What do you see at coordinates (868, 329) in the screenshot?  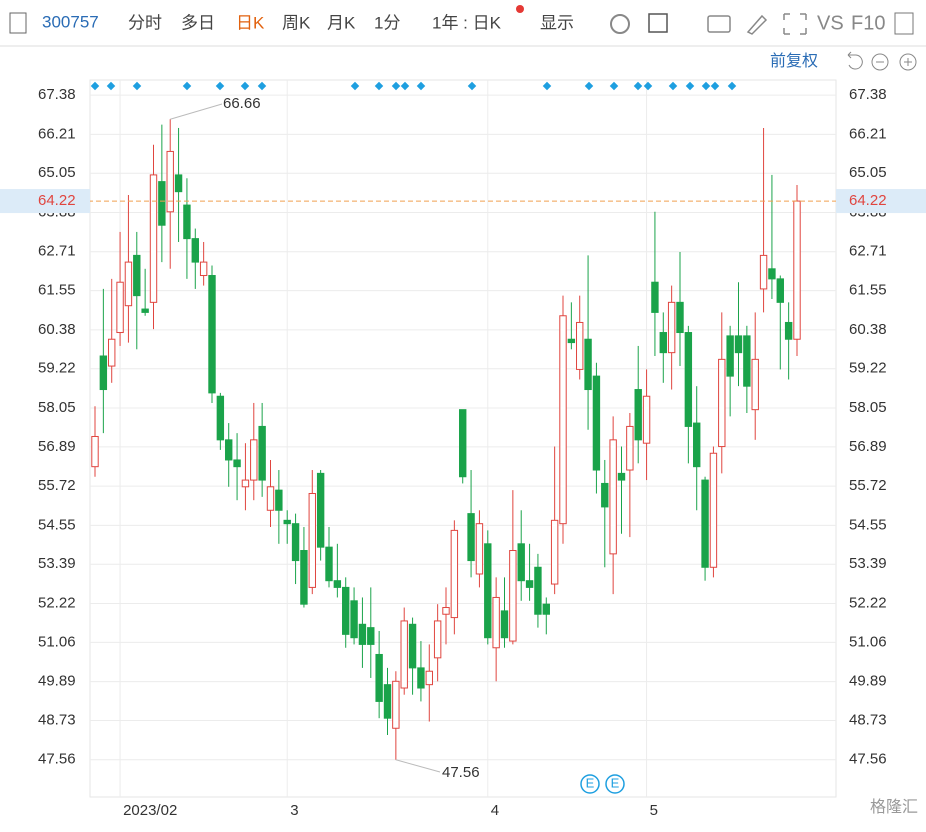 I see `y-tick-label-right: 60.38` at bounding box center [868, 329].